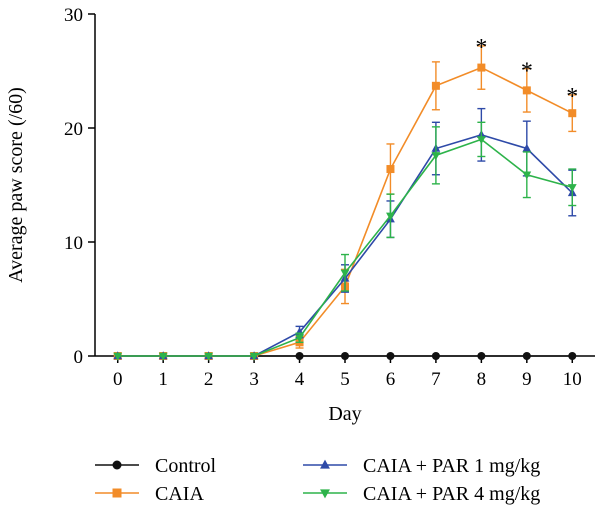  I want to click on legend-item: CAIA + PAR 4 mg/kg, so click(421, 494).